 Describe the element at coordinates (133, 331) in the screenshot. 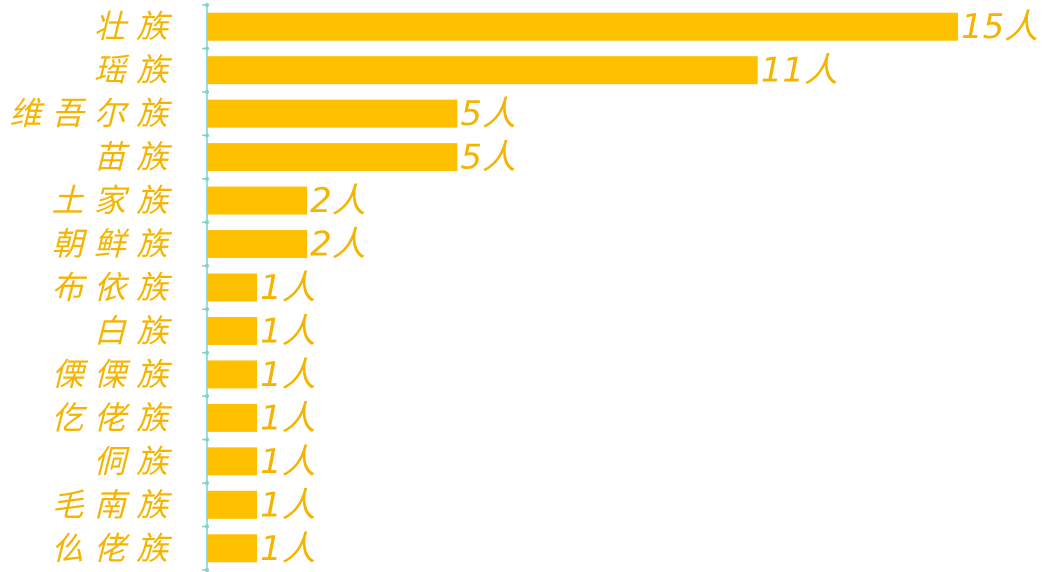

I see `category-label: 白 族` at that location.